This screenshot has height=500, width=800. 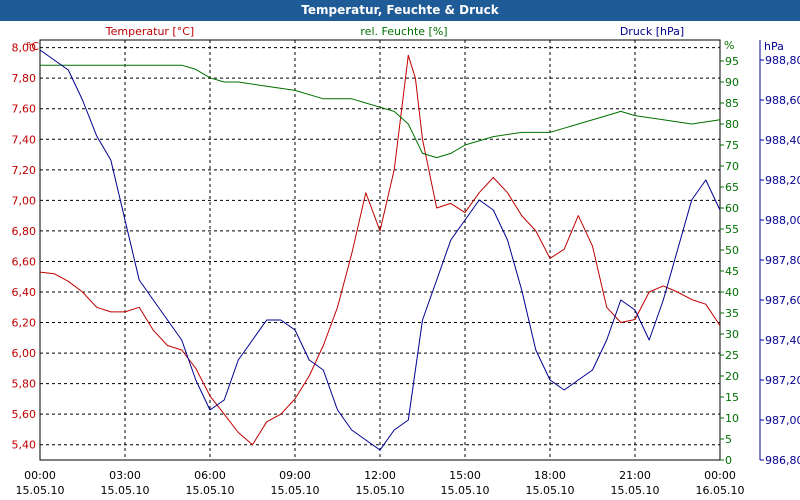 I want to click on humidity-tick-label: 70, so click(x=732, y=166).